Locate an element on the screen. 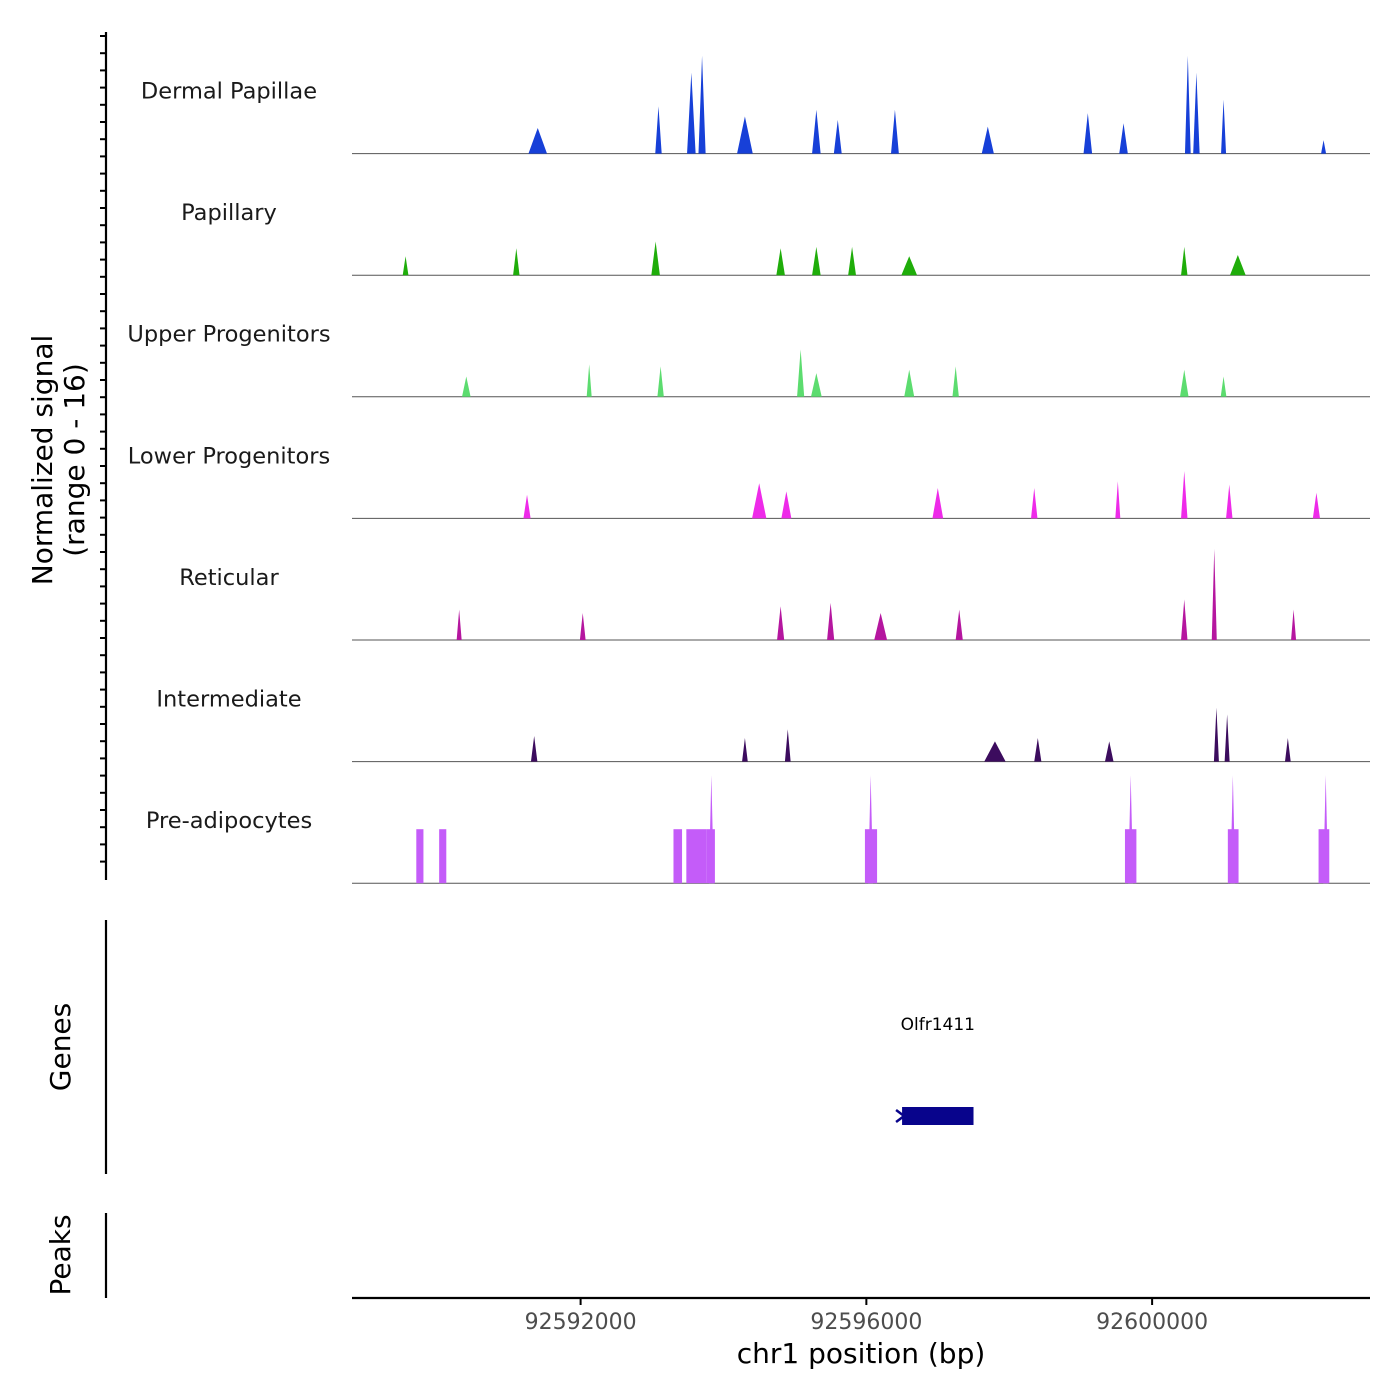  x-axis-label: chr1 position (bp) is located at coordinates (861, 1353).